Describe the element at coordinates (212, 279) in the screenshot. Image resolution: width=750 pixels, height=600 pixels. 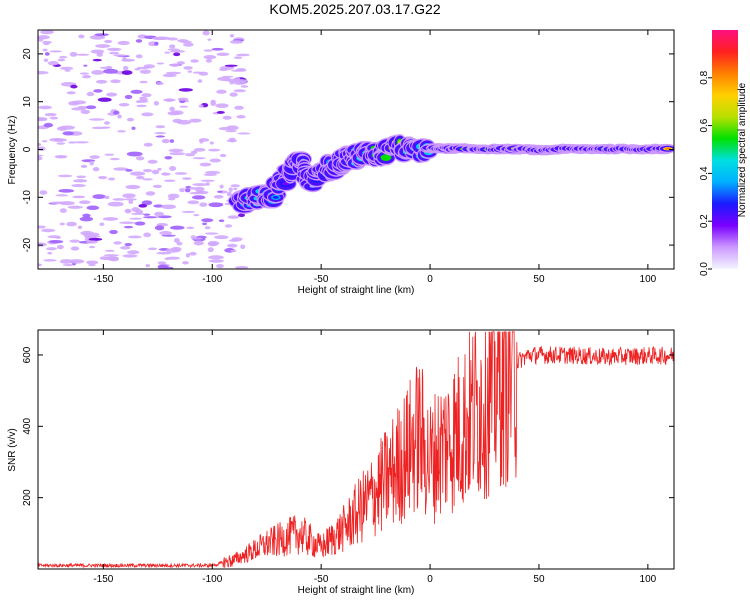
I see `spectrogram-x-tick-label: -100` at that location.